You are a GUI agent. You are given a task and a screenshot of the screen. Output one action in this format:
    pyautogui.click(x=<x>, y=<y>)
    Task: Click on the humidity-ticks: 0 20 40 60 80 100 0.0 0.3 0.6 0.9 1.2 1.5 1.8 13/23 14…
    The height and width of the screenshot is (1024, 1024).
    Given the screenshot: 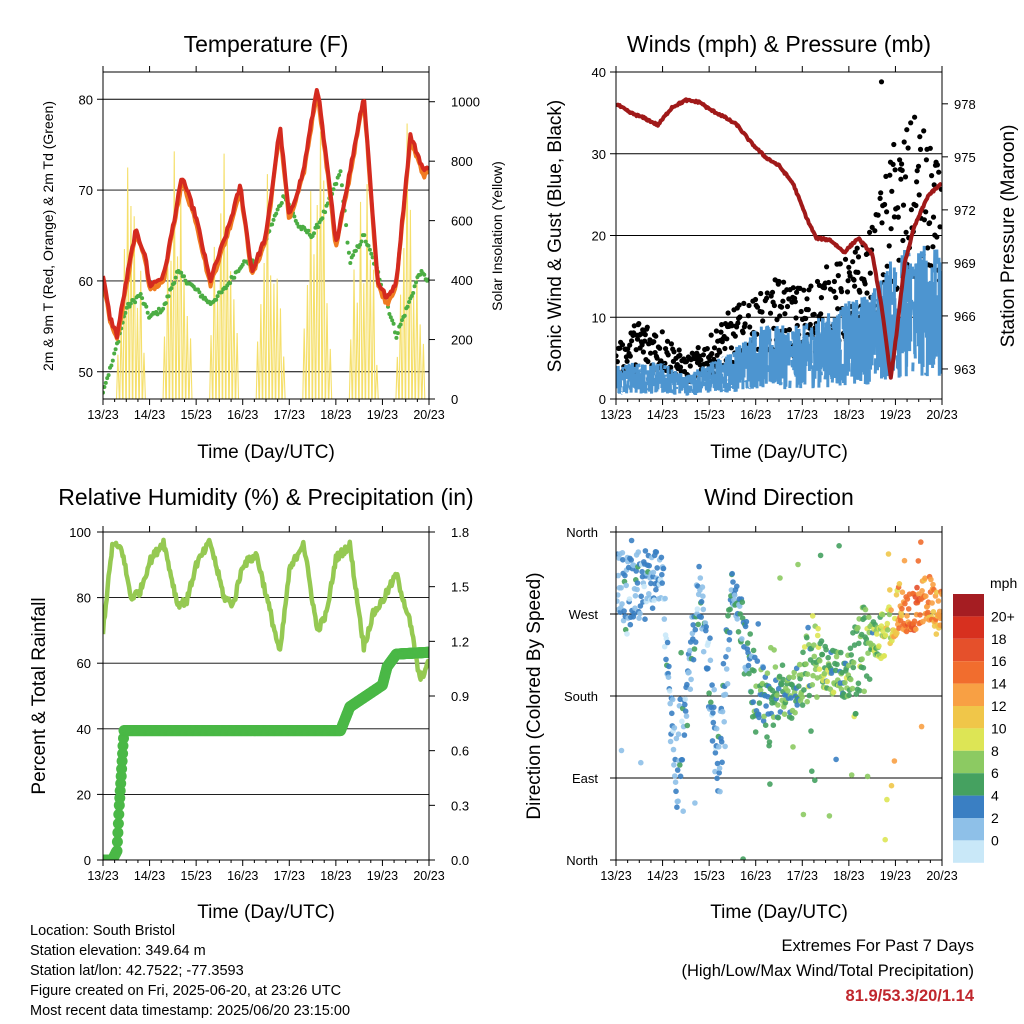 What is the action you would take?
    pyautogui.click(x=269, y=704)
    